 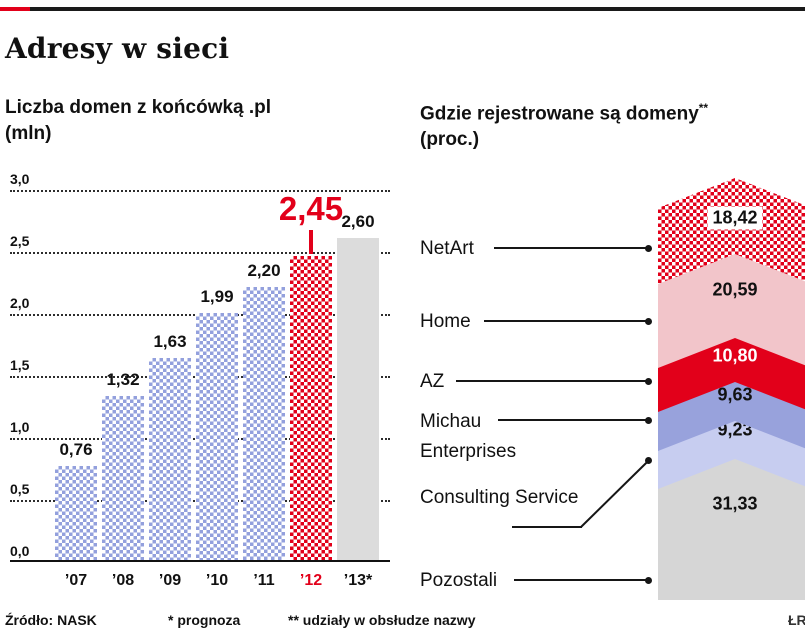 I want to click on left-chart-subtitle-line2: (mln), so click(x=28, y=133).